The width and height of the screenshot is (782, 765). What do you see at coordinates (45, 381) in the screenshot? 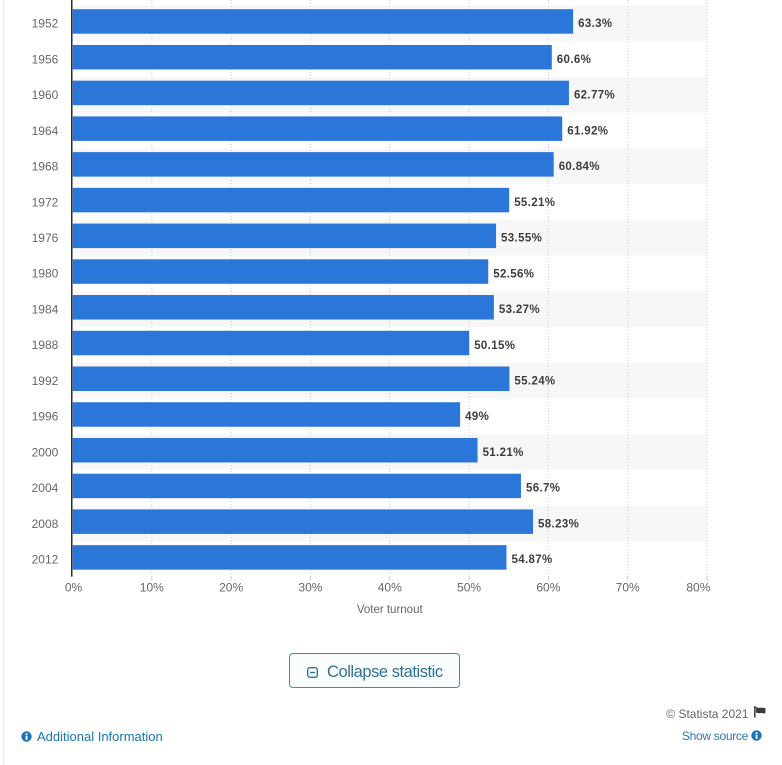
I see `svg-text: 1992` at bounding box center [45, 381].